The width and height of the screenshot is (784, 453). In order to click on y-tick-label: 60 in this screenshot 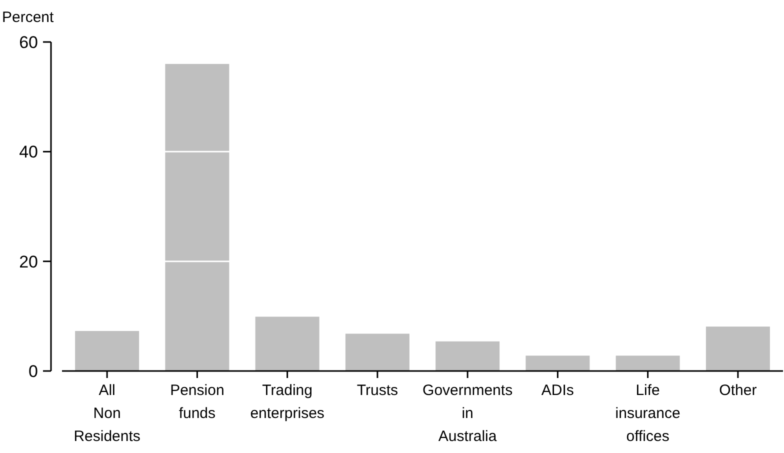, I will do `click(28, 42)`.